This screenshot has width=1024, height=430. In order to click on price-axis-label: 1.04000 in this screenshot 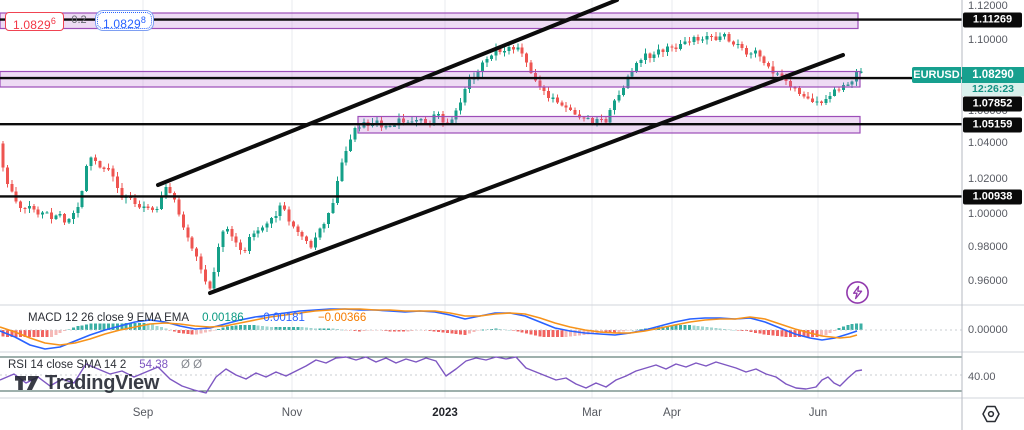, I will do `click(988, 143)`.